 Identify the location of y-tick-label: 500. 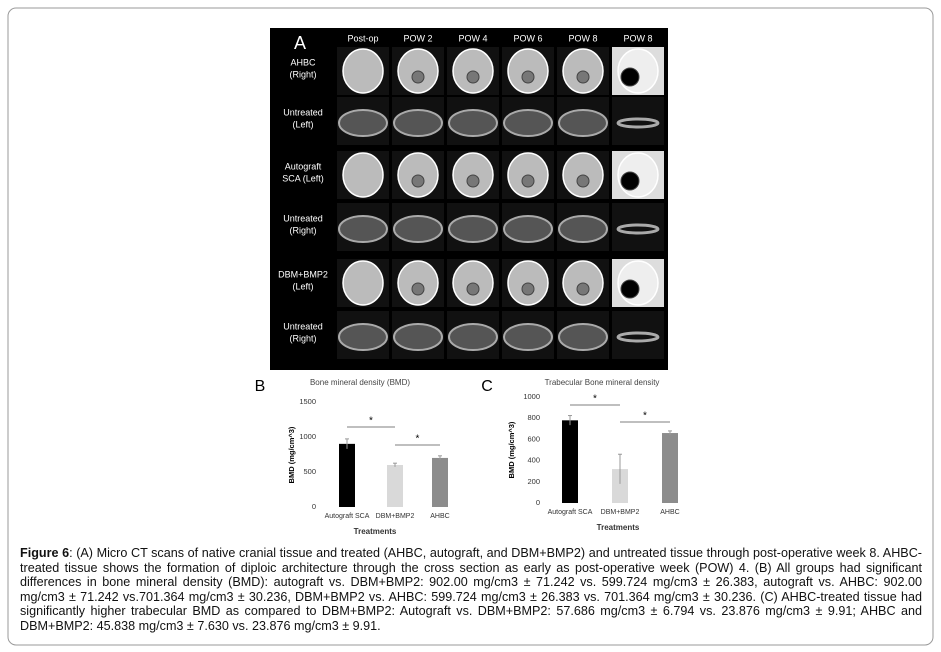
(309, 471).